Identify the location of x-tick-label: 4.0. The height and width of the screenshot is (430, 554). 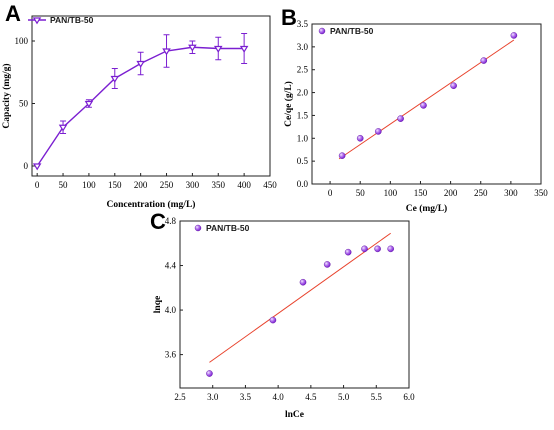
(279, 397).